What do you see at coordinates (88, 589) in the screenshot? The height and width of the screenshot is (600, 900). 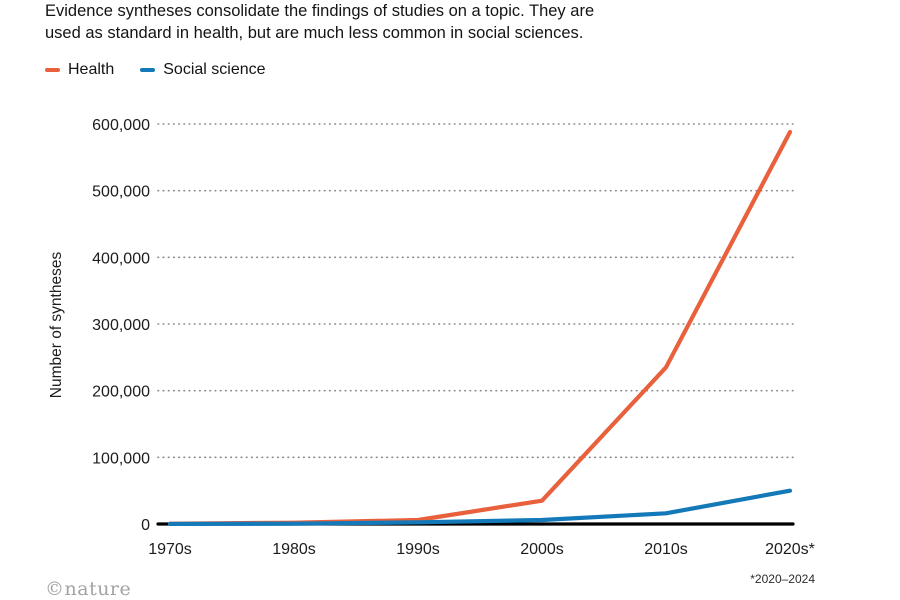 I see `nature-logo: ©nature` at bounding box center [88, 589].